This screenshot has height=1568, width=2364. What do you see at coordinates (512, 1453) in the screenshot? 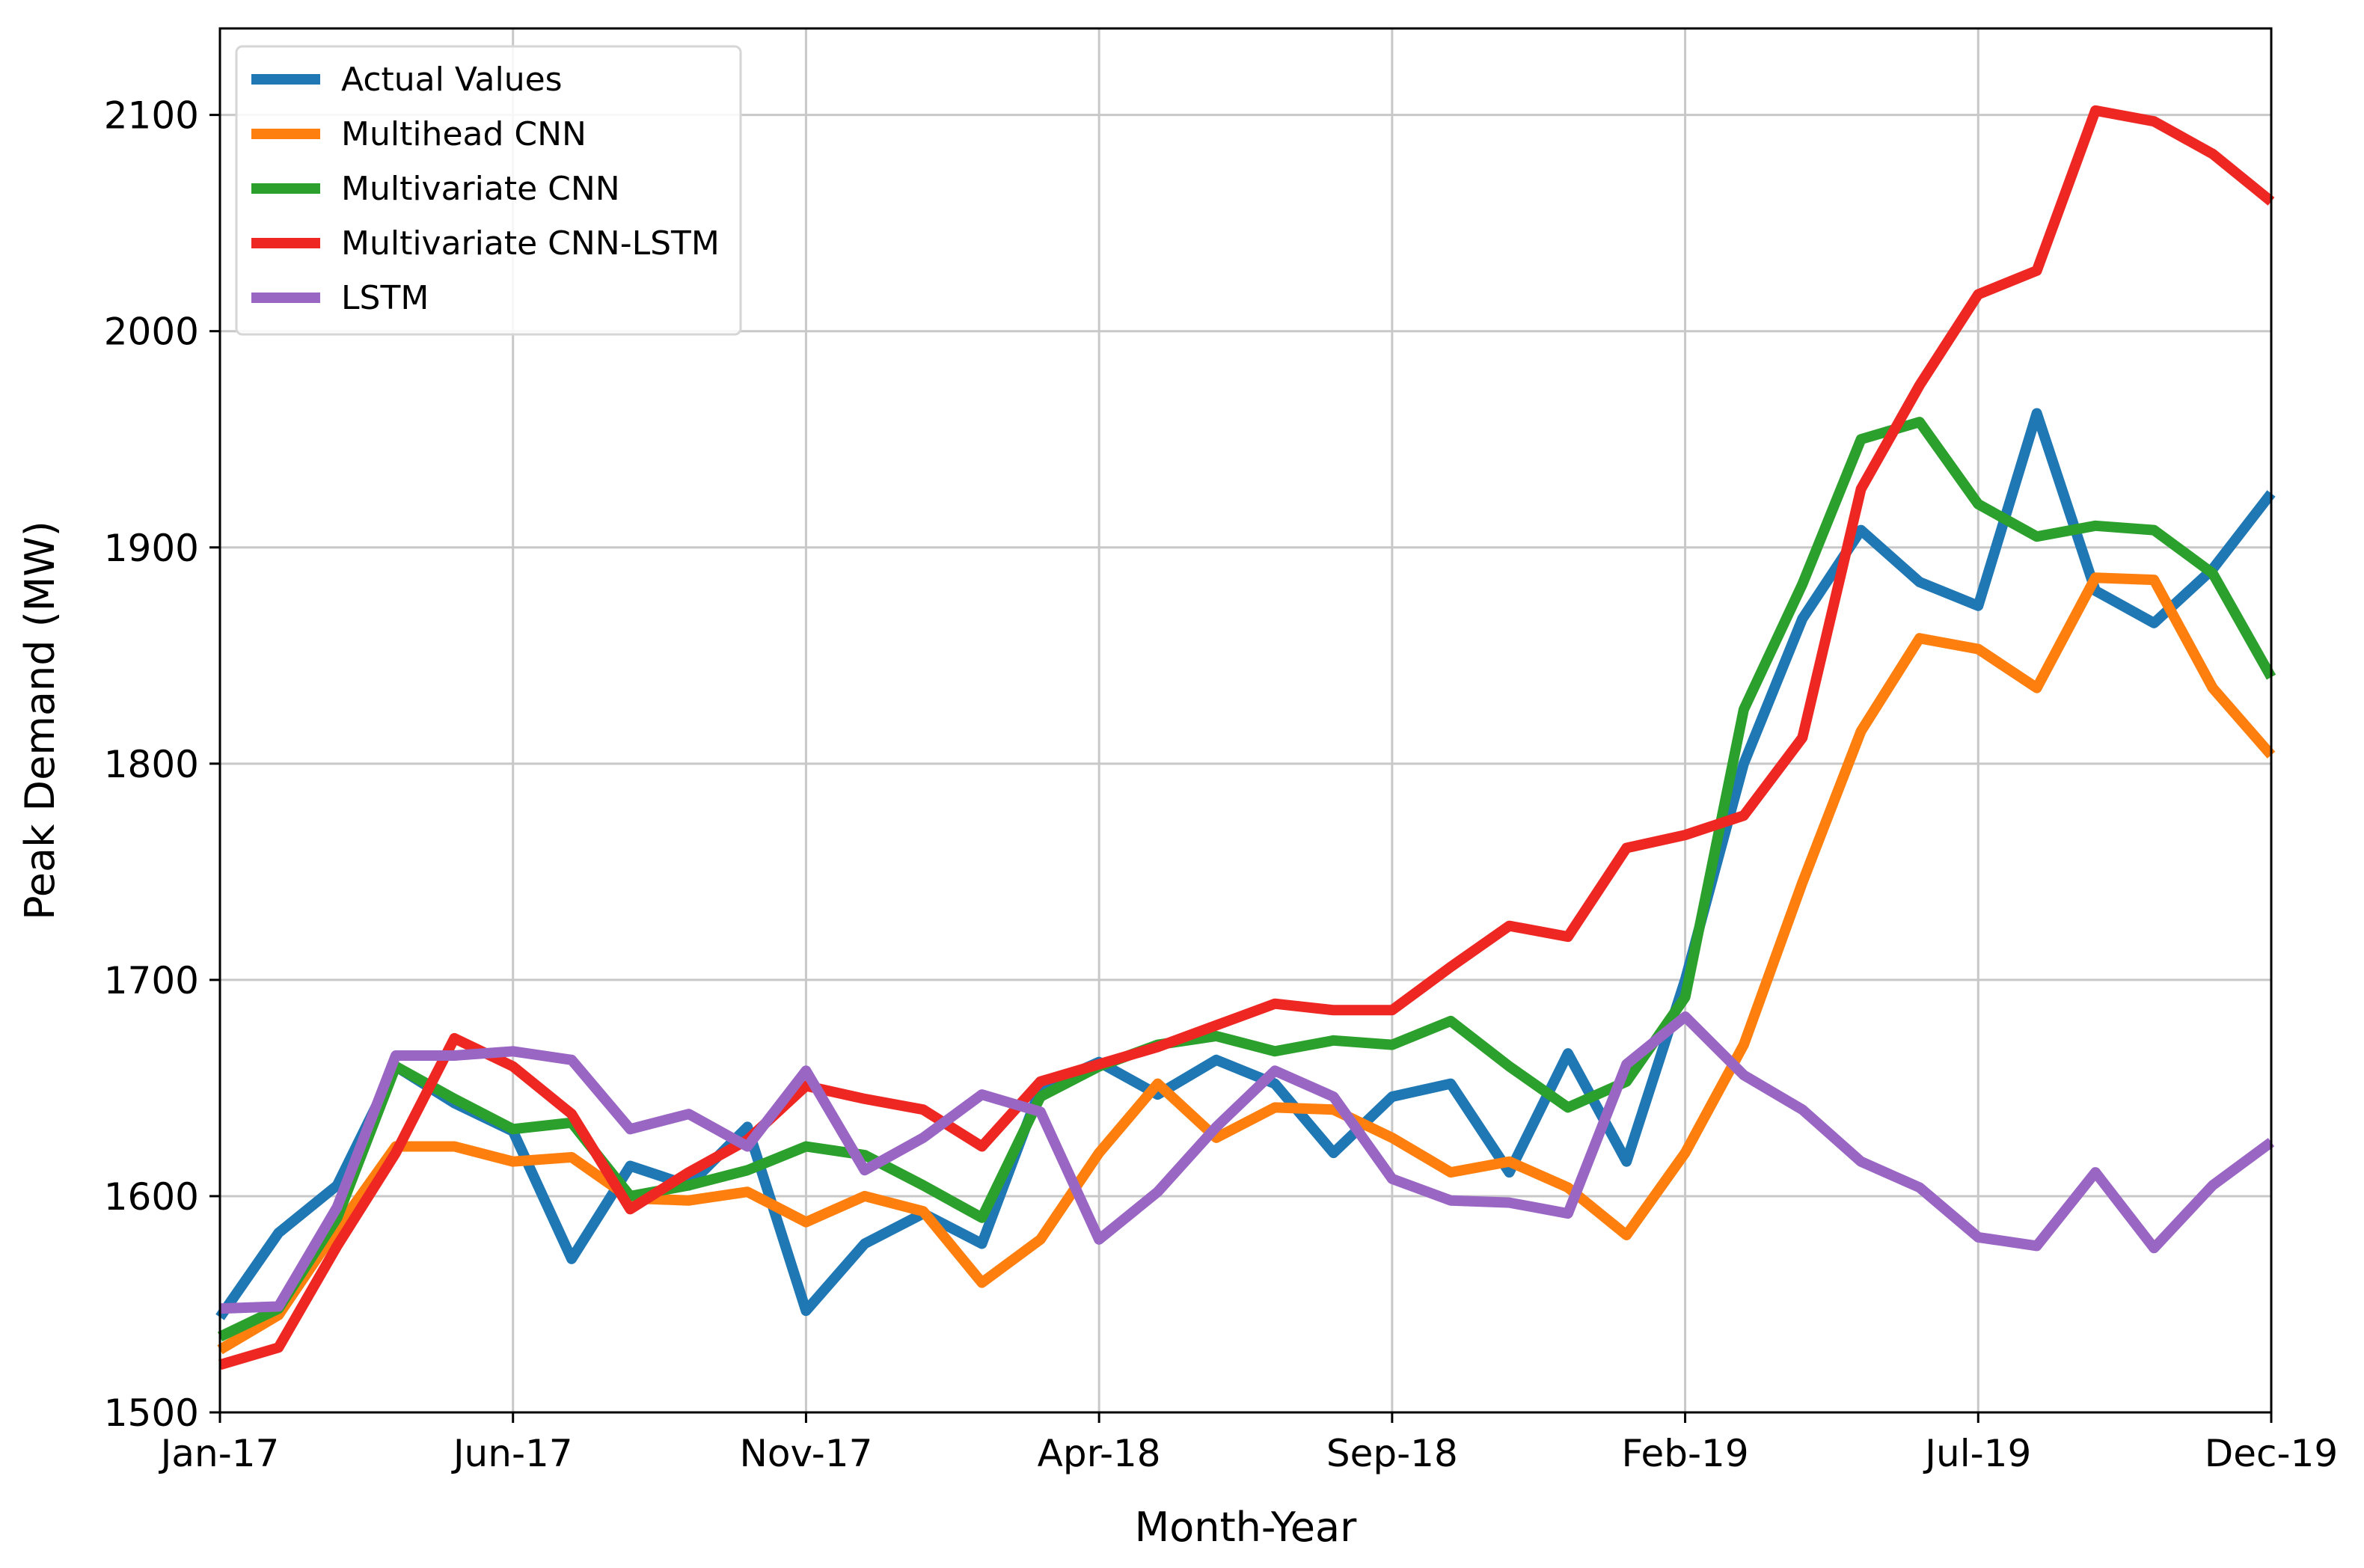
I see `x-tick-label: Jun-17` at bounding box center [512, 1453].